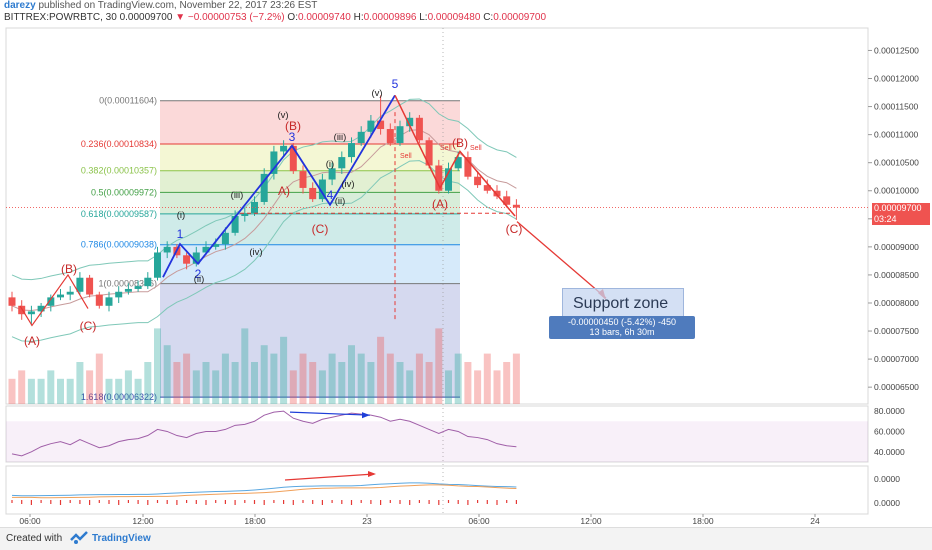  I want to click on tradingview-brand: TradingView, so click(121, 538).